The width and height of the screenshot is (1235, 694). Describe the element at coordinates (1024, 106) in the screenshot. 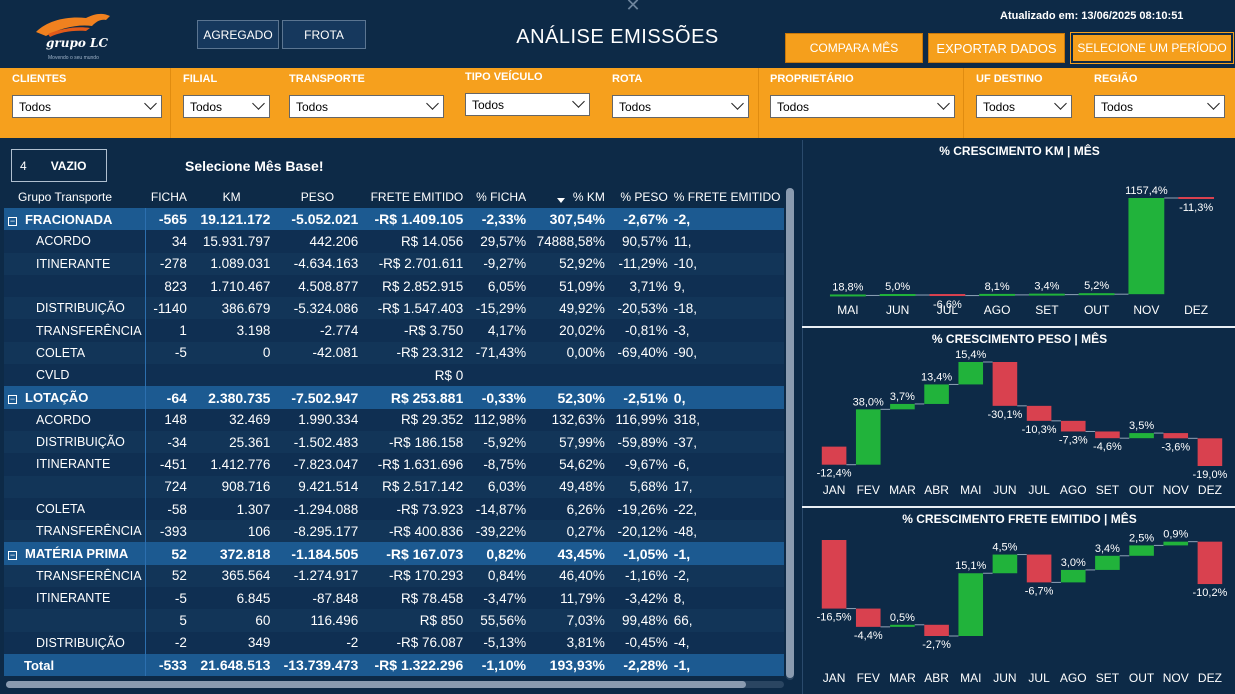

I see `uf-destino-dropdown: Todos` at that location.